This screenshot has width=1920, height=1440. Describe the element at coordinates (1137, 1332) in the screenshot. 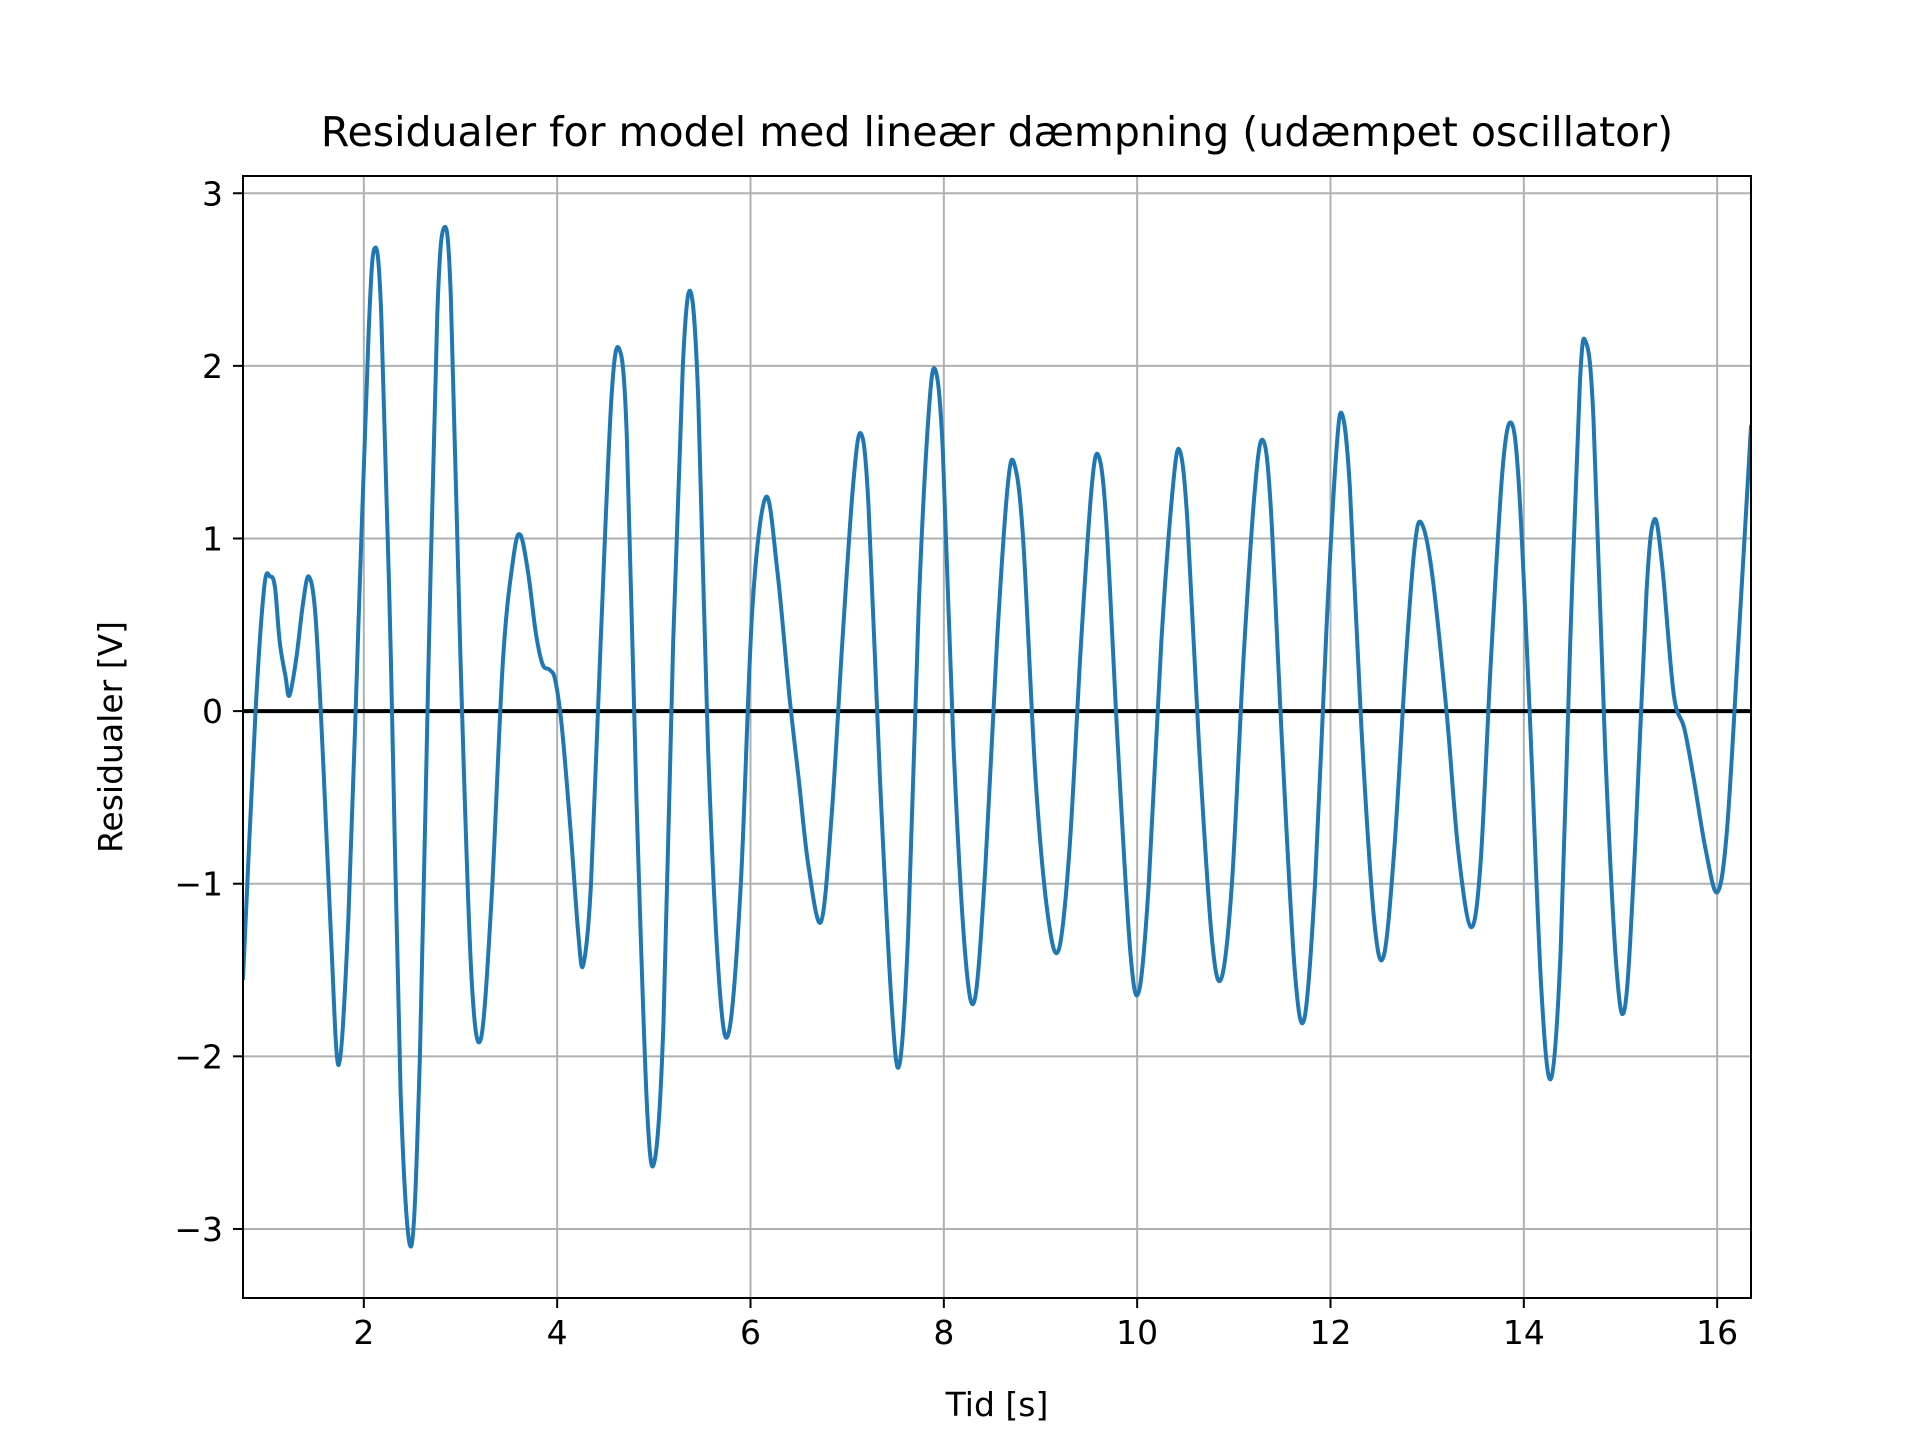

I see `x-tick-label: 10` at that location.